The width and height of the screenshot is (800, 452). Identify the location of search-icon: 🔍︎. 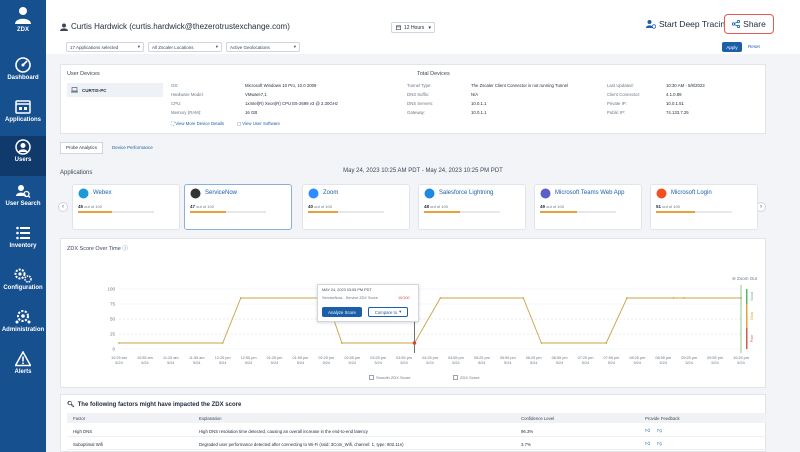
(71, 405).